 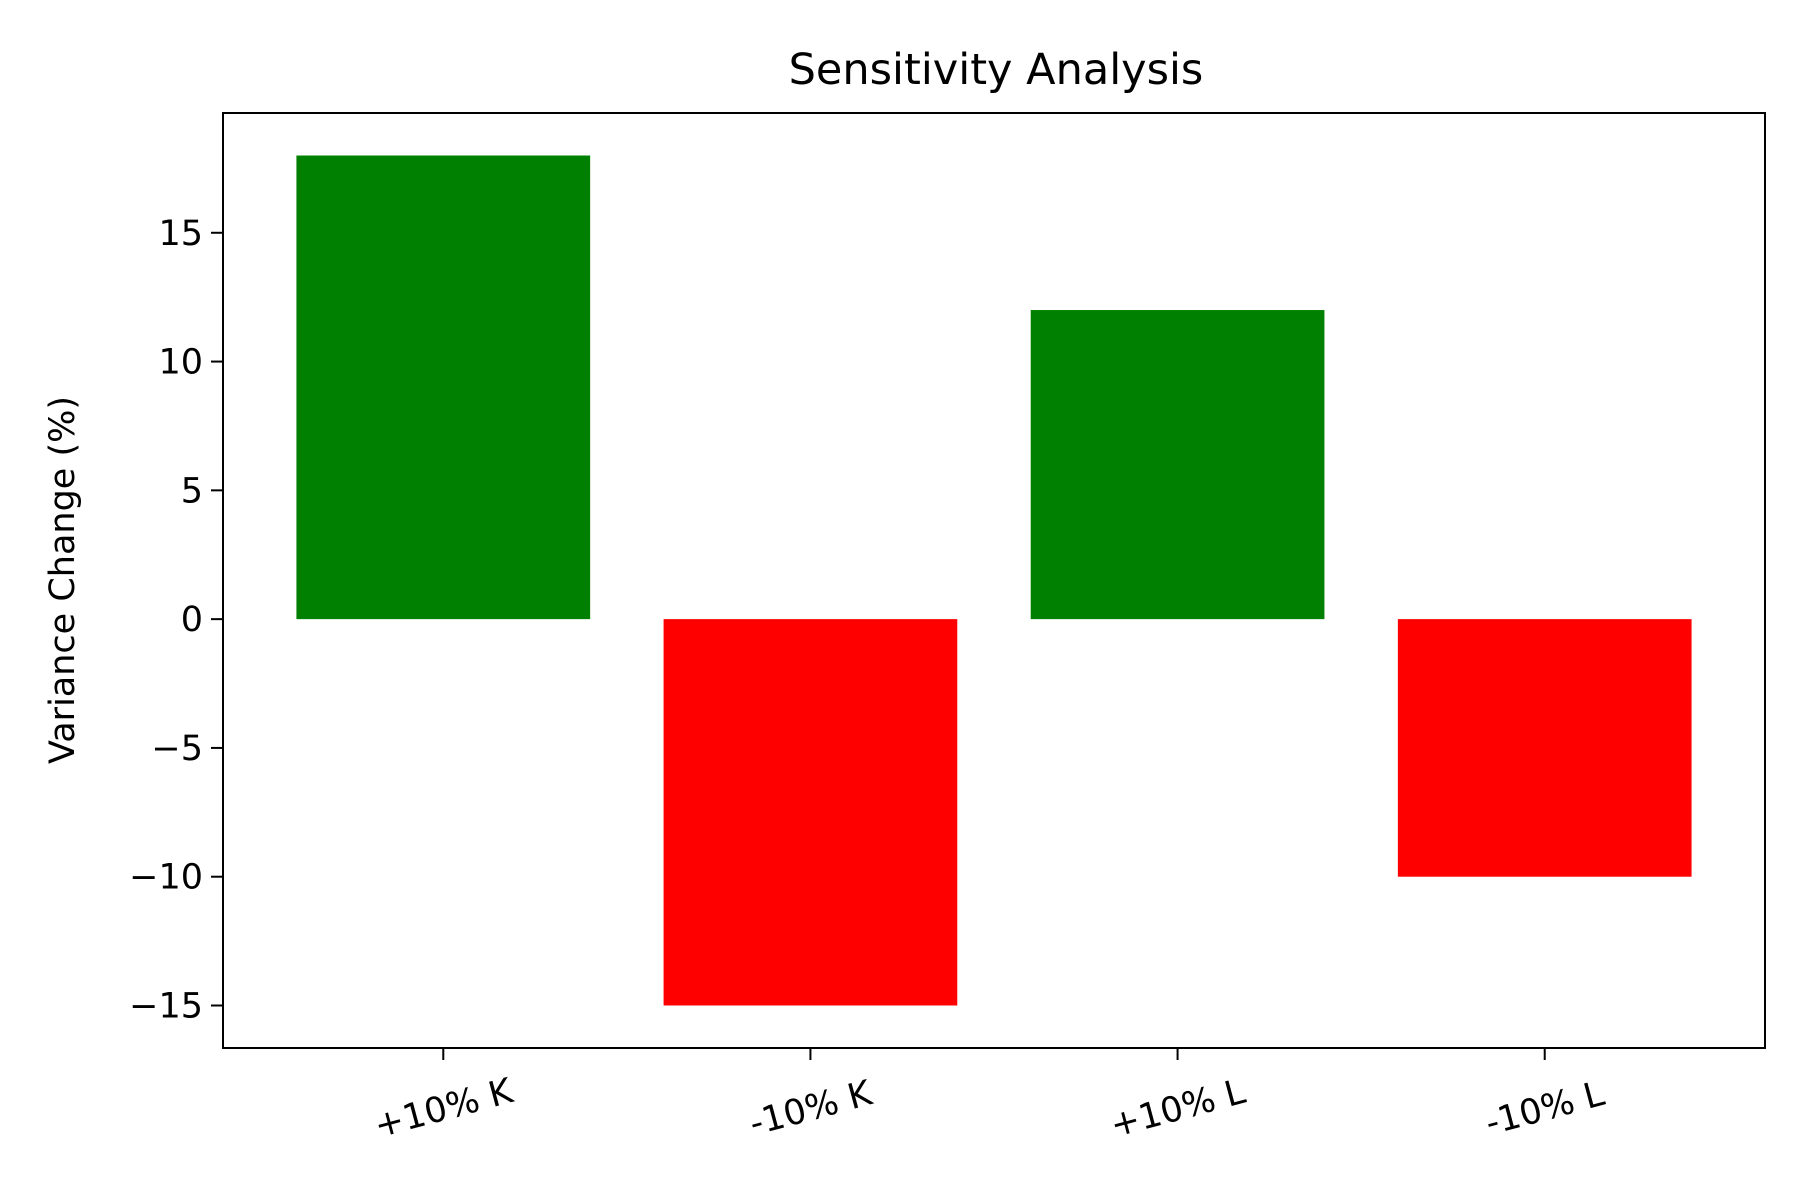 I want to click on chart-title: Sensitivity Analysis, so click(x=996, y=70).